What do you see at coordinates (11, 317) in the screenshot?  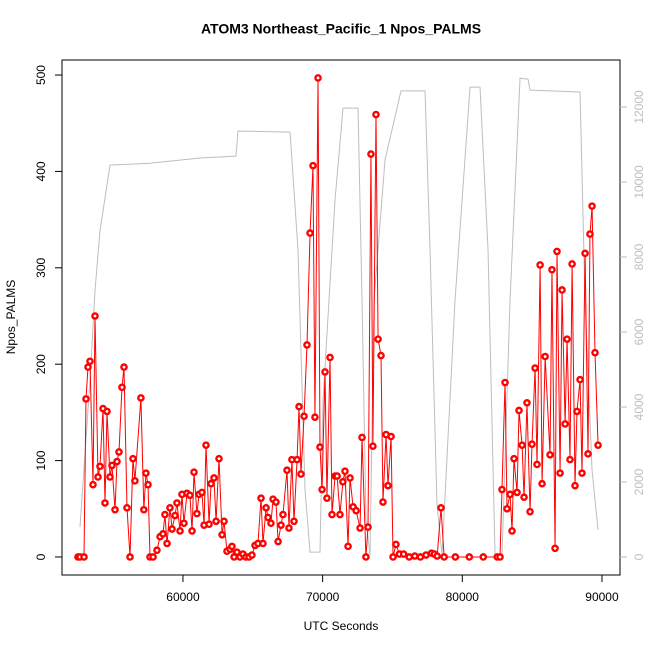 I see `y-axis-label: Npos_PALMS` at bounding box center [11, 317].